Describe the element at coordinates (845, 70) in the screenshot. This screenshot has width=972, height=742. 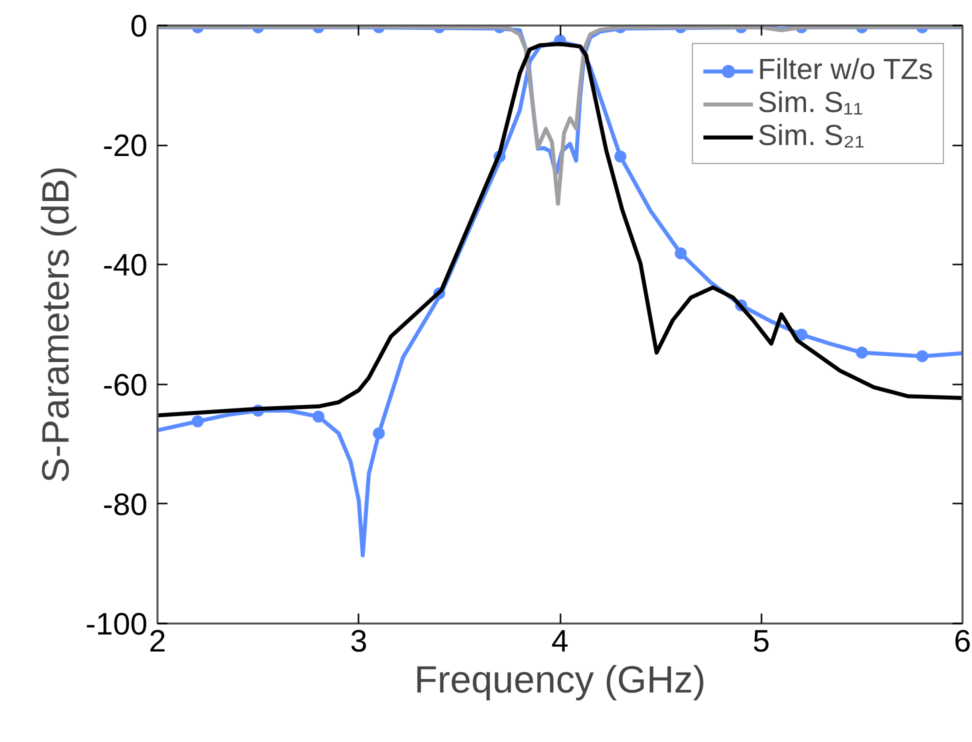
I see `legend-label: Filter w/o TZs` at that location.